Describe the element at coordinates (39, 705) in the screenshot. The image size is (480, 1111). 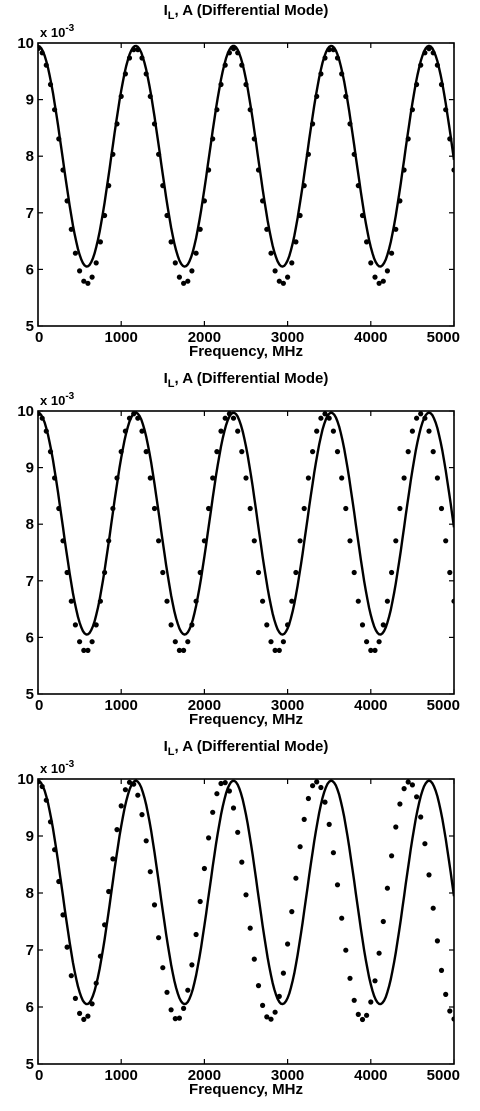
I see `x-tick-label: 0` at that location.